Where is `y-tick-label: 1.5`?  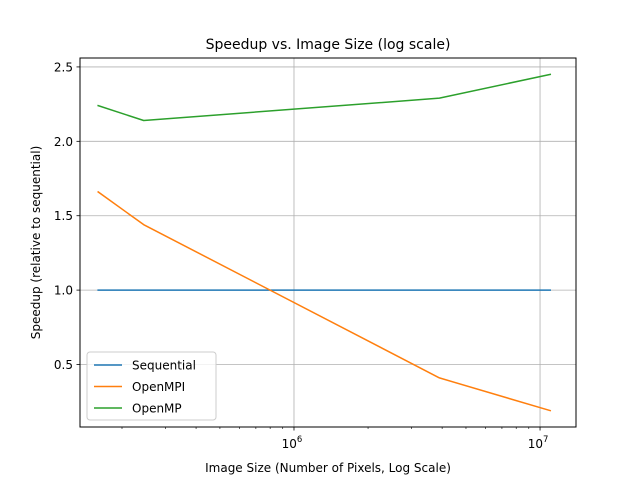
y-tick-label: 1.5 is located at coordinates (63, 216).